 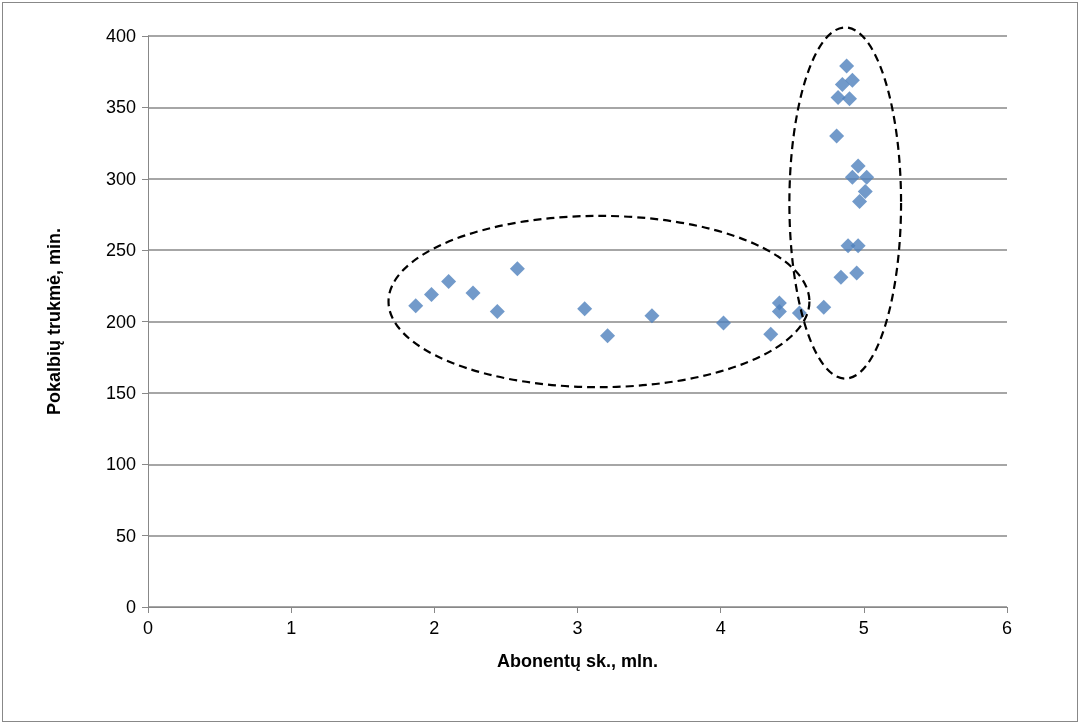 I want to click on y-tick-label: 250, so click(x=120, y=250).